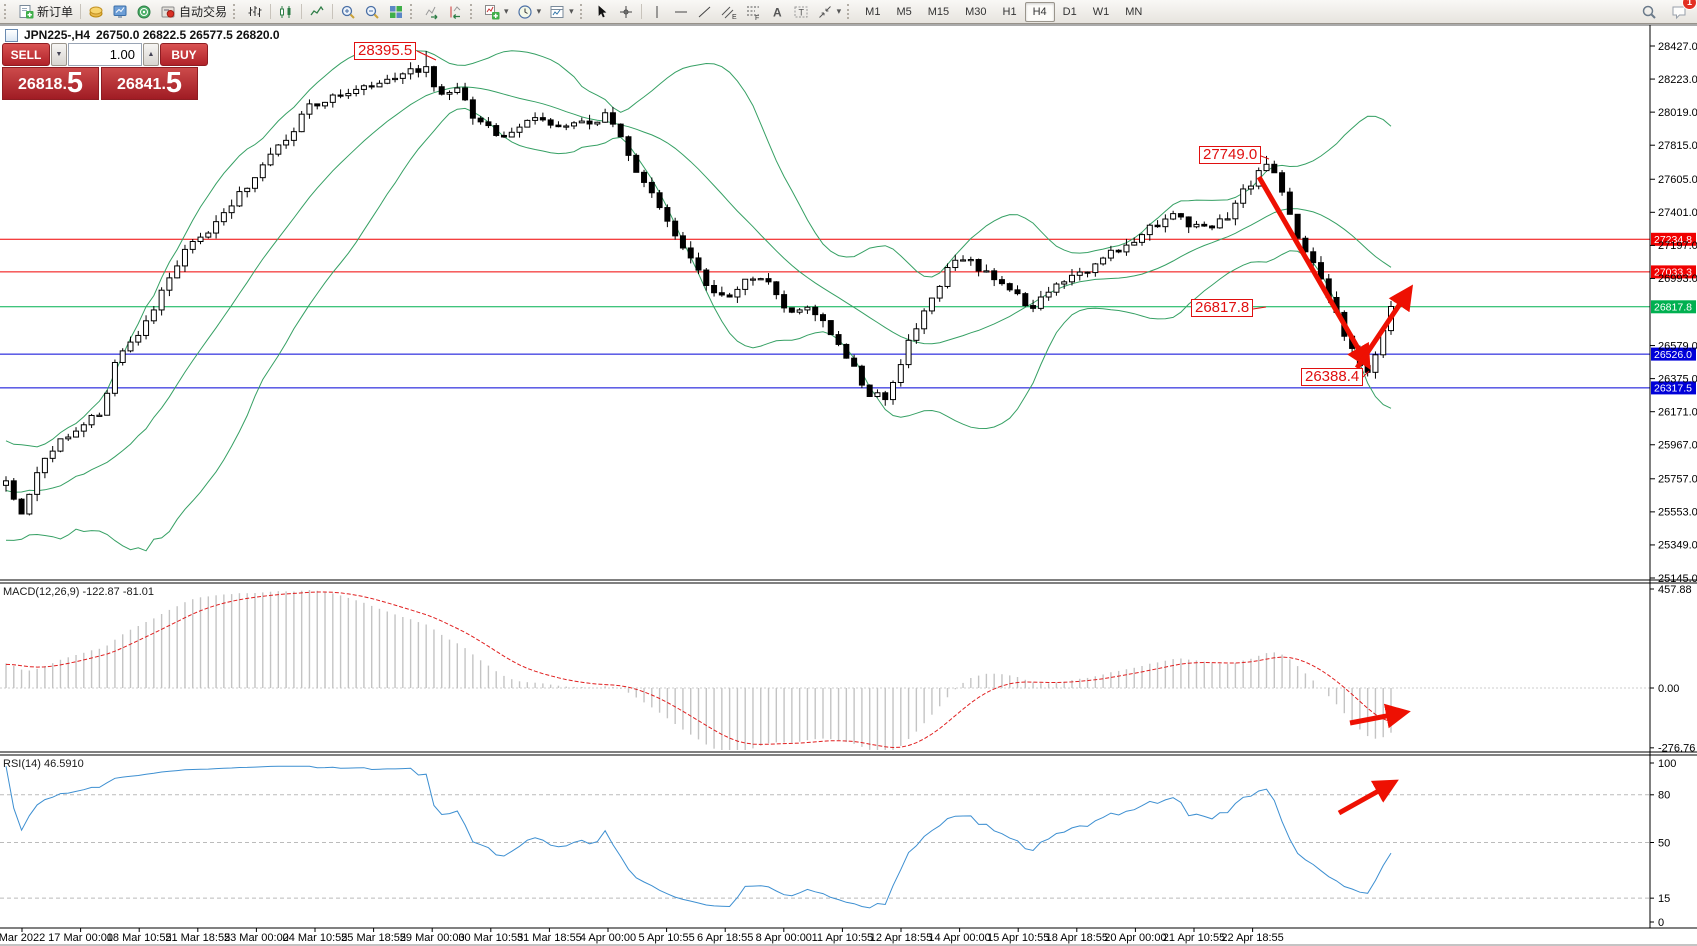 Image resolution: width=1697 pixels, height=946 pixels. I want to click on buy-price-sep: ., so click(163, 84).